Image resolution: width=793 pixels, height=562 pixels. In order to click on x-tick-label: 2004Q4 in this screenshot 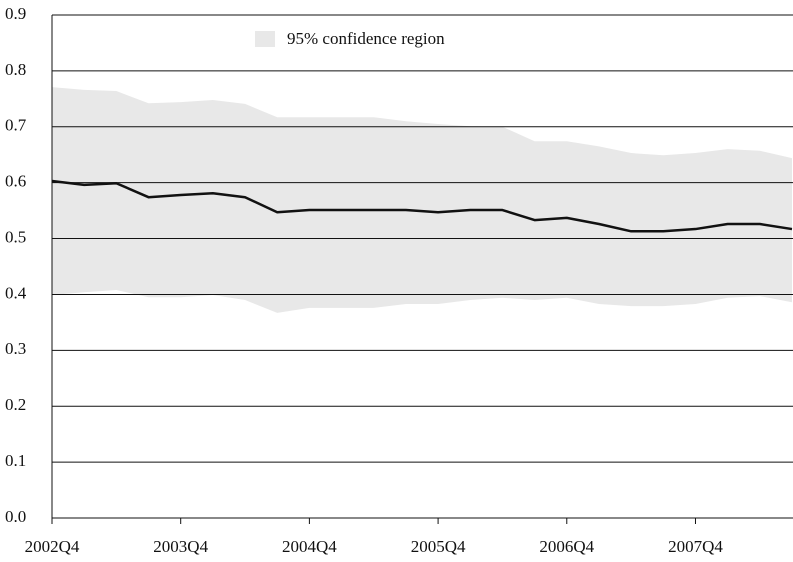, I will do `click(309, 546)`.